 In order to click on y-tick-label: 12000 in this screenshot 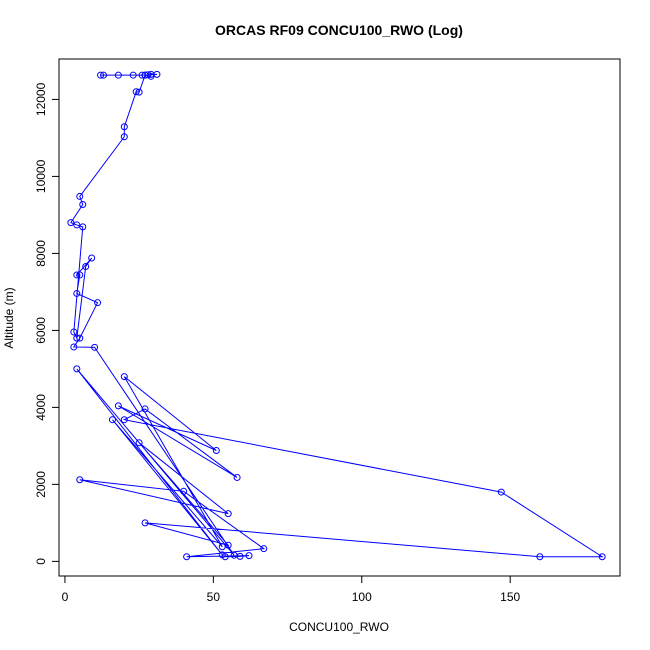, I will do `click(41, 99)`.